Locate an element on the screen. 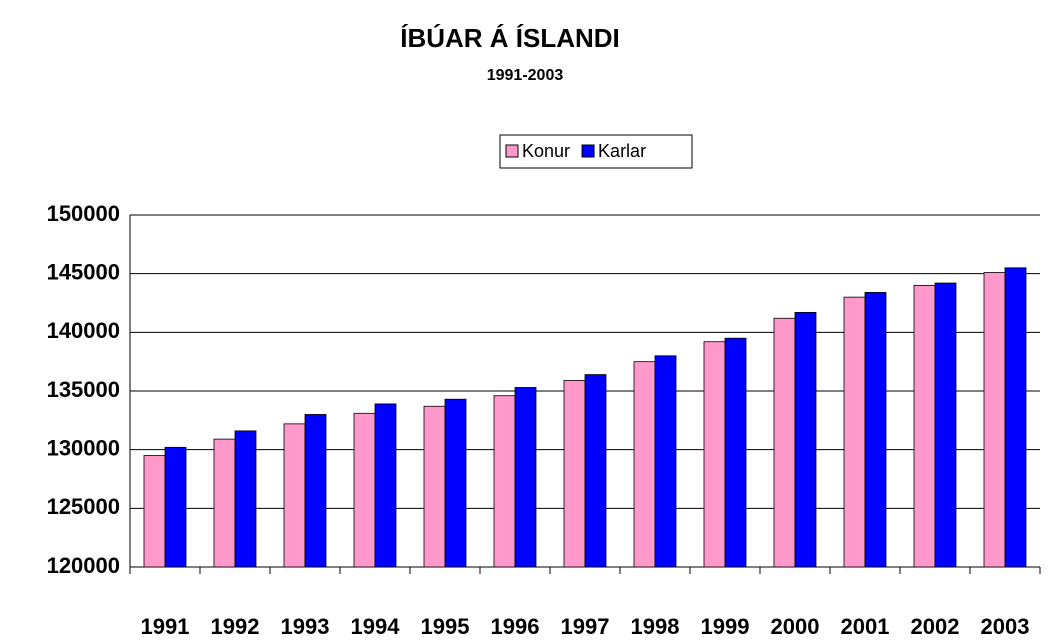  x-tick-label: 1998 is located at coordinates (655, 625).